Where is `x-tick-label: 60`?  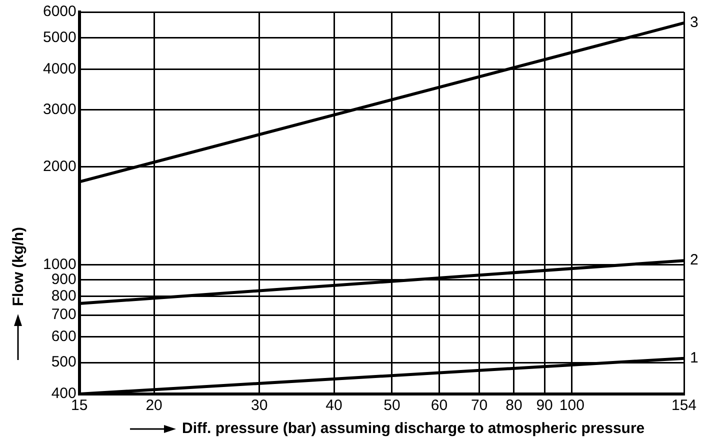 x-tick-label: 60 is located at coordinates (439, 405).